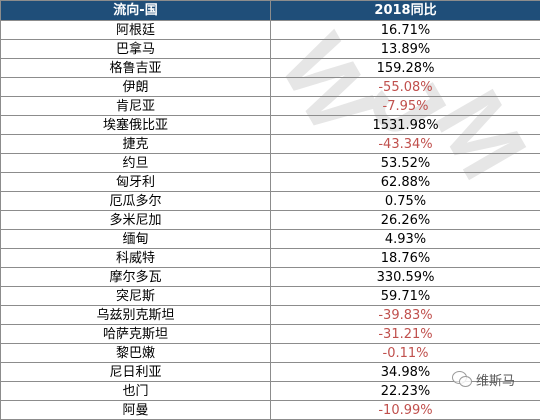  What do you see at coordinates (405, 258) in the screenshot?
I see `yoy-cell: 18.76%` at bounding box center [405, 258].